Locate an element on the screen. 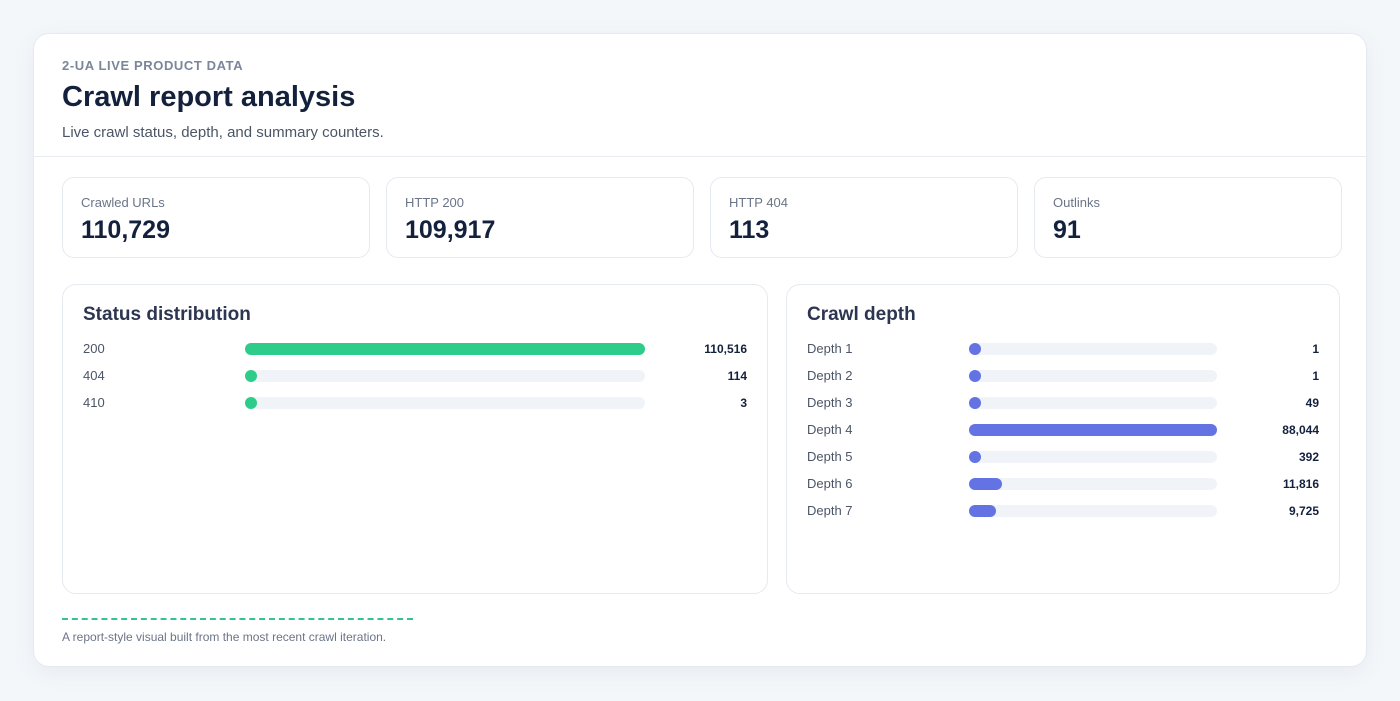 This screenshot has height=701, width=1400. stat-value: 91 is located at coordinates (1067, 230).